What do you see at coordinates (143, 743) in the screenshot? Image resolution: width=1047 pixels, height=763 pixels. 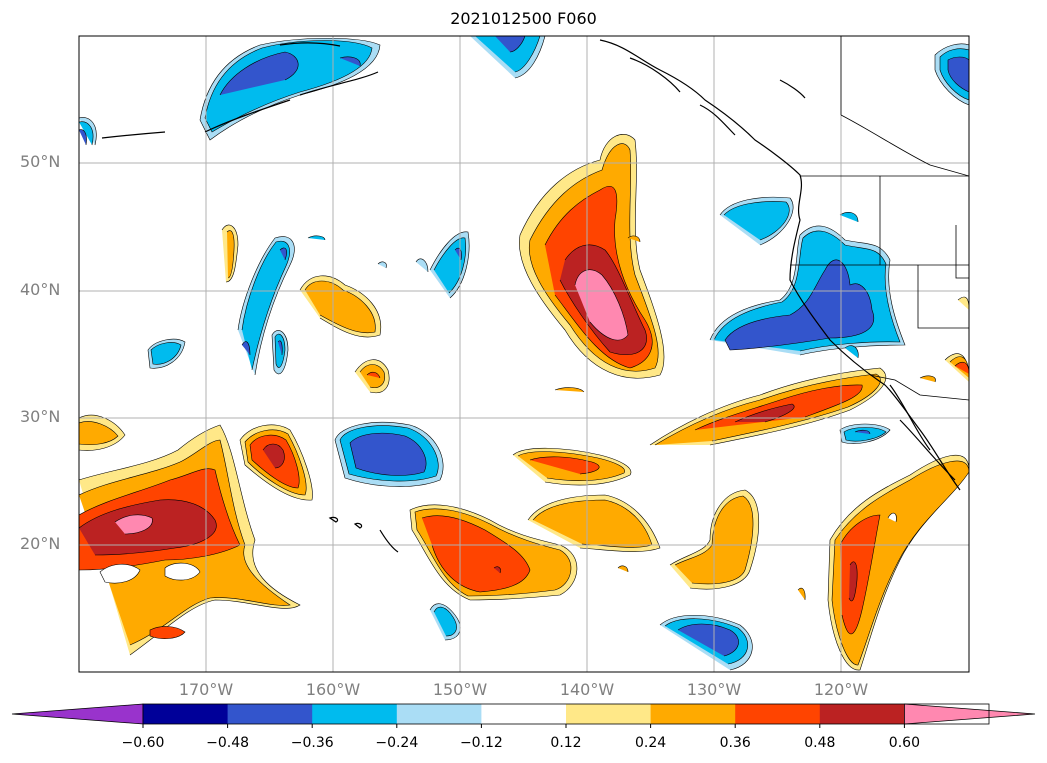 I see `colorbar-tick-label: −0.60` at bounding box center [143, 743].